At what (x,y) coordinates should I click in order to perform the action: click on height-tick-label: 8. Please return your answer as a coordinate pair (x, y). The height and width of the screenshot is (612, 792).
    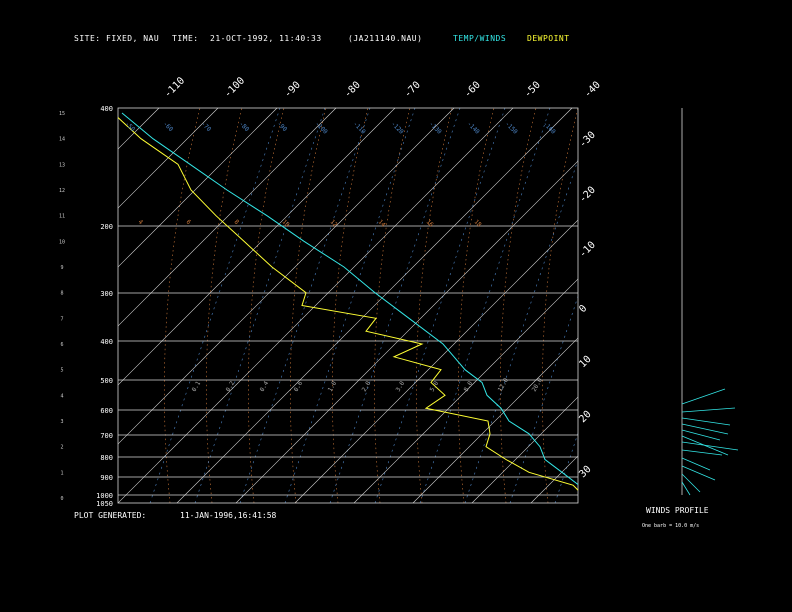
    Looking at the image, I should click on (61, 294).